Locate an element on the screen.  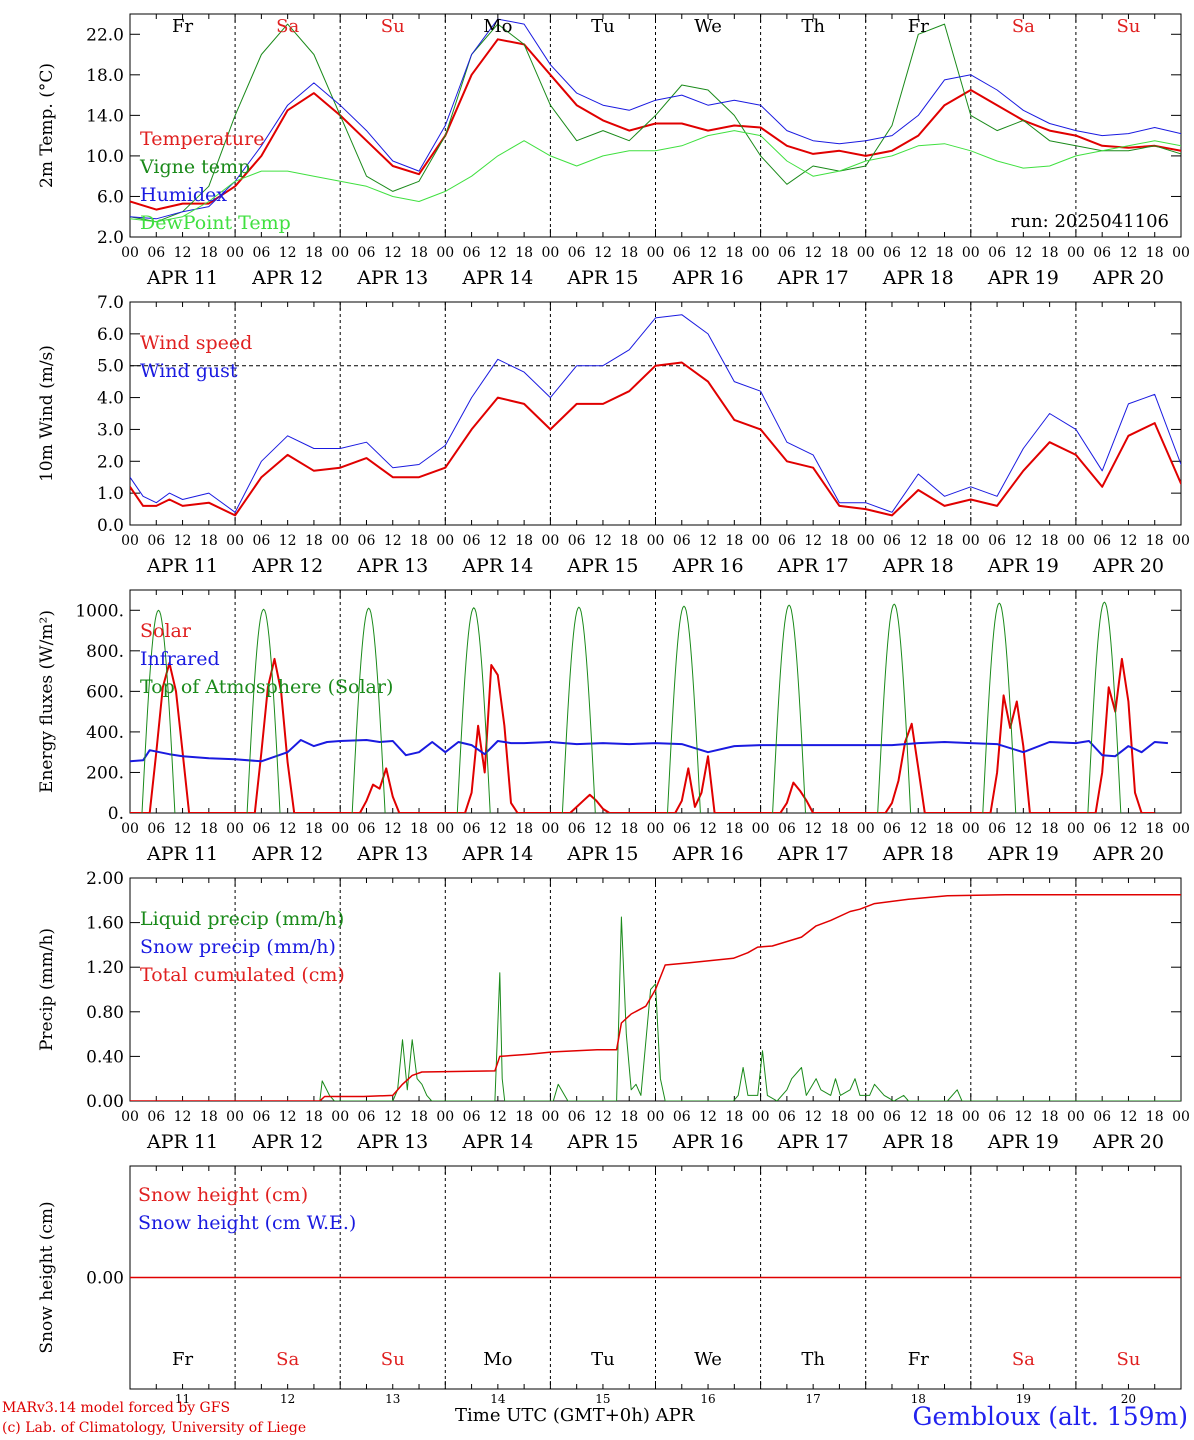
legend-entry: Wind gust is located at coordinates (189, 371).